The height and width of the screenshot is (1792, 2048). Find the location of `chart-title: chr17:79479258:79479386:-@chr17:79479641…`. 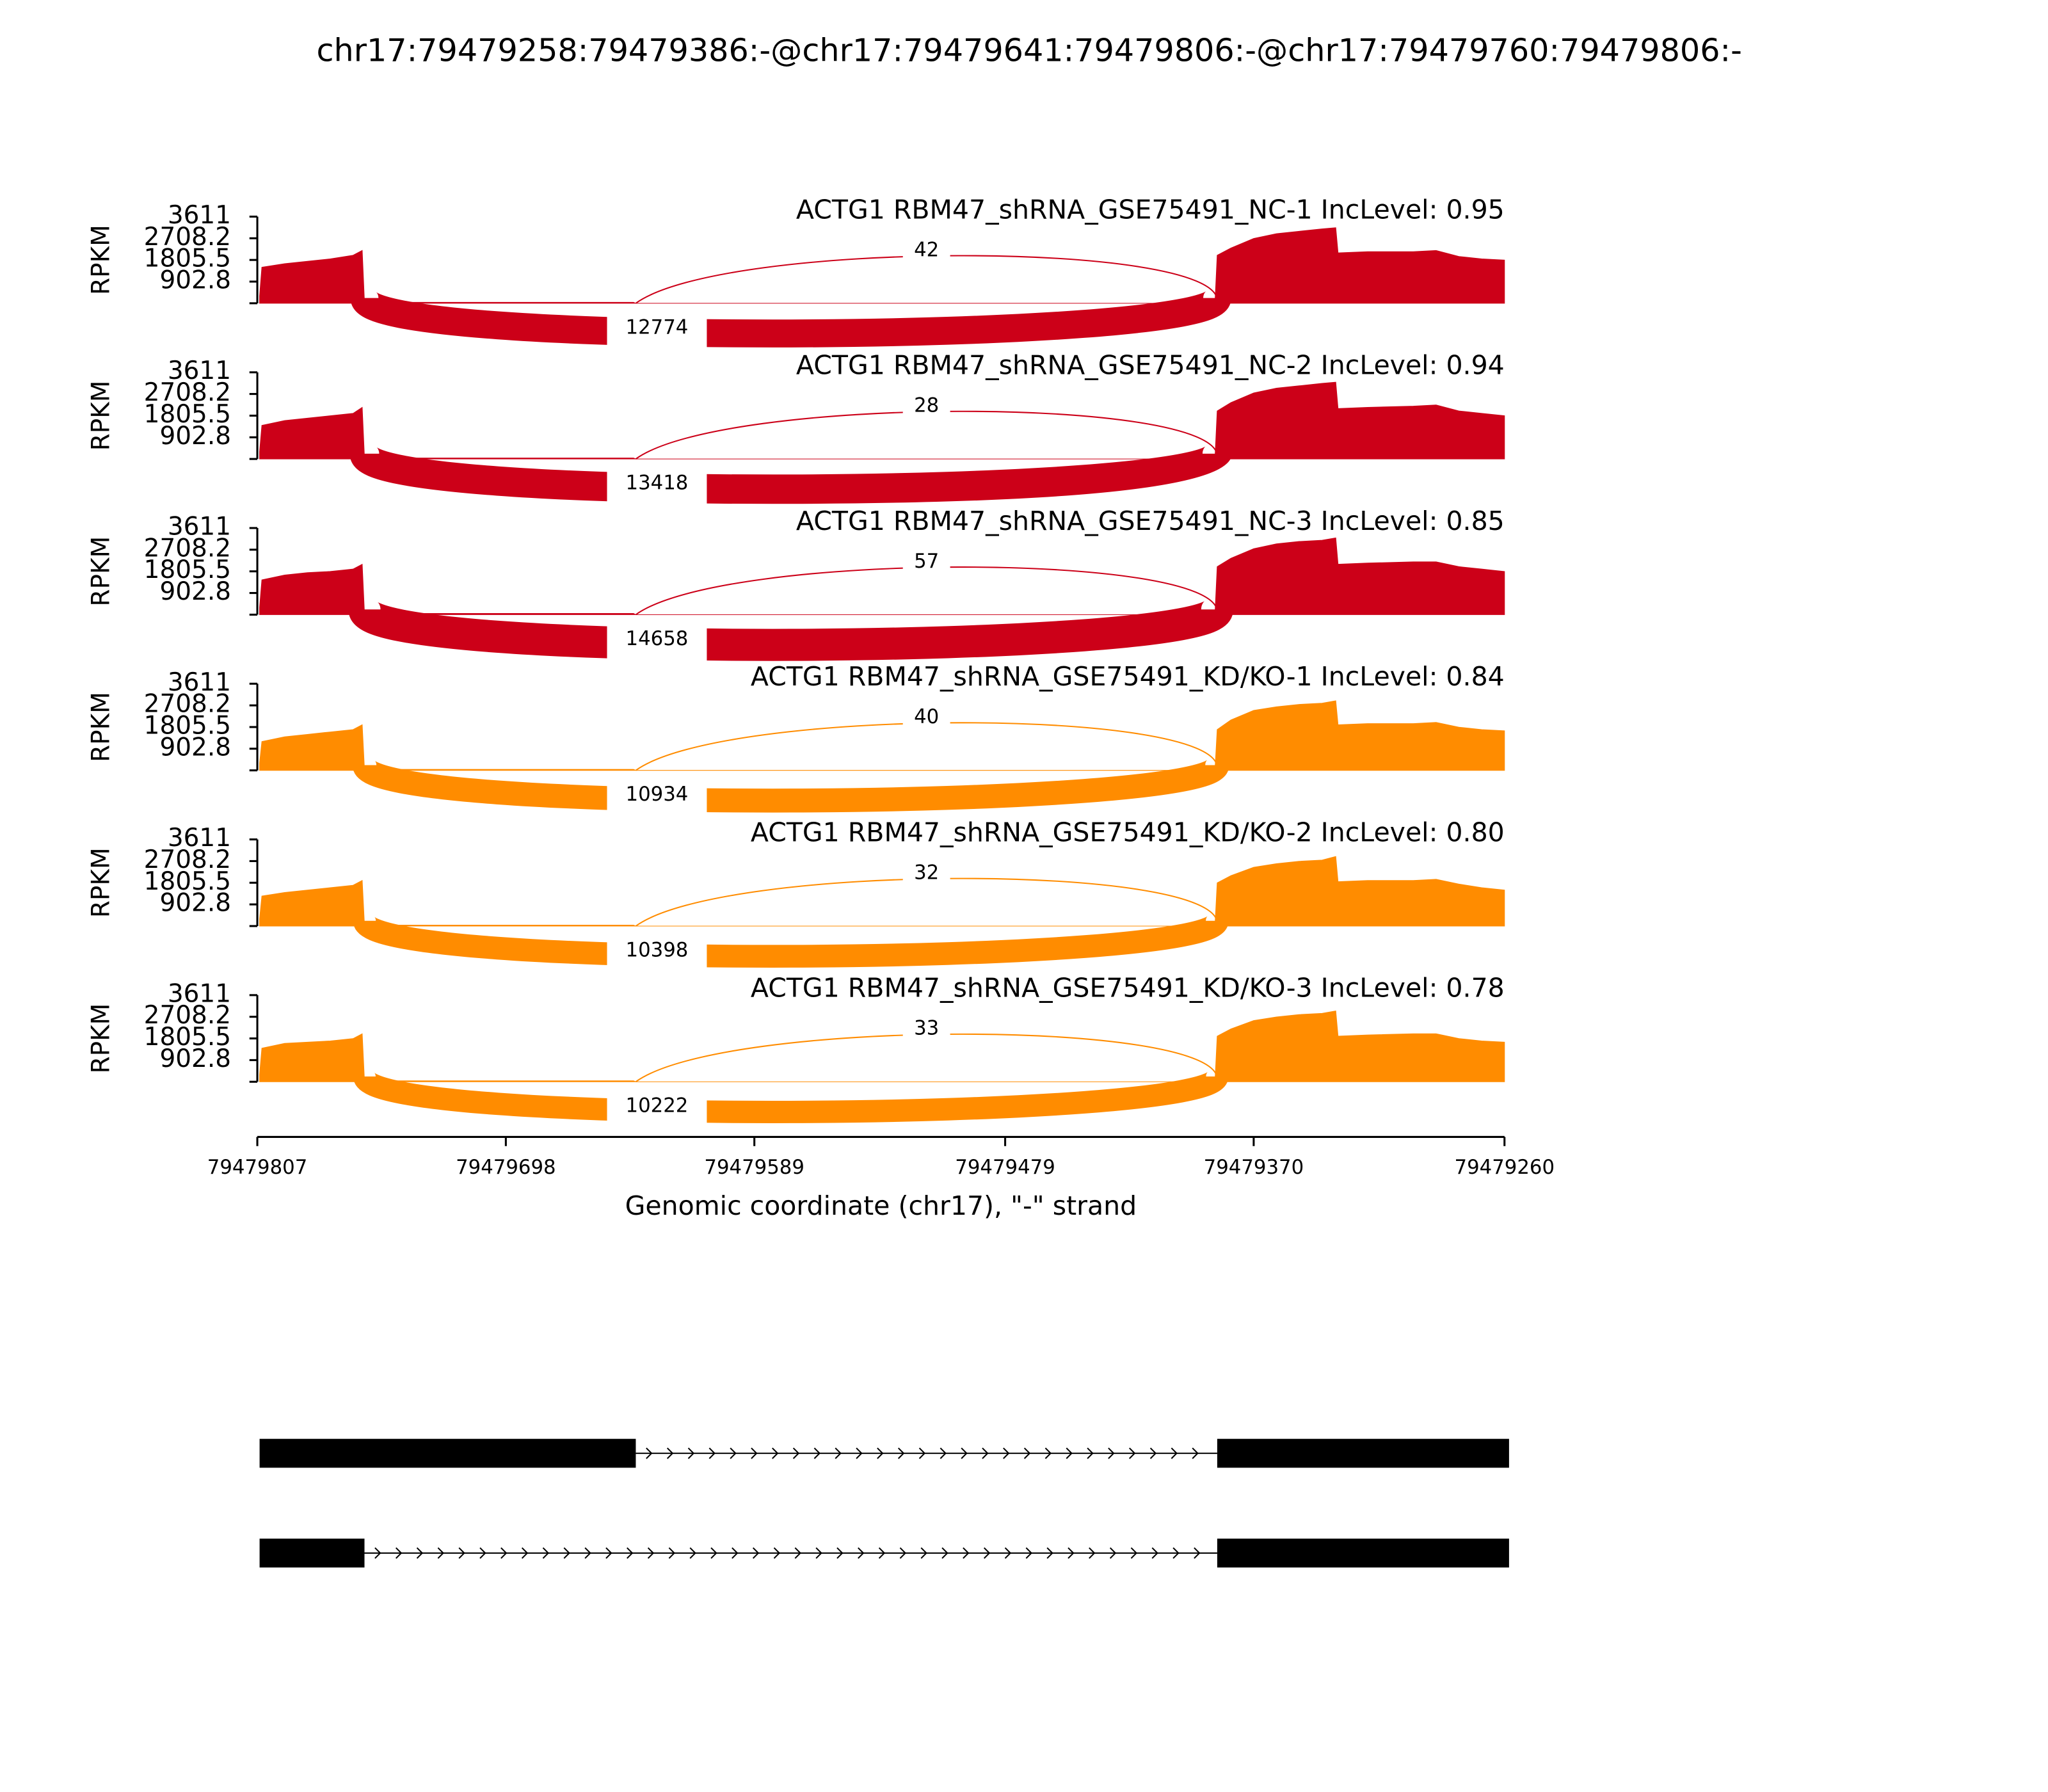

chart-title: chr17:79479258:79479386:-@chr17:79479641… is located at coordinates (1028, 50).